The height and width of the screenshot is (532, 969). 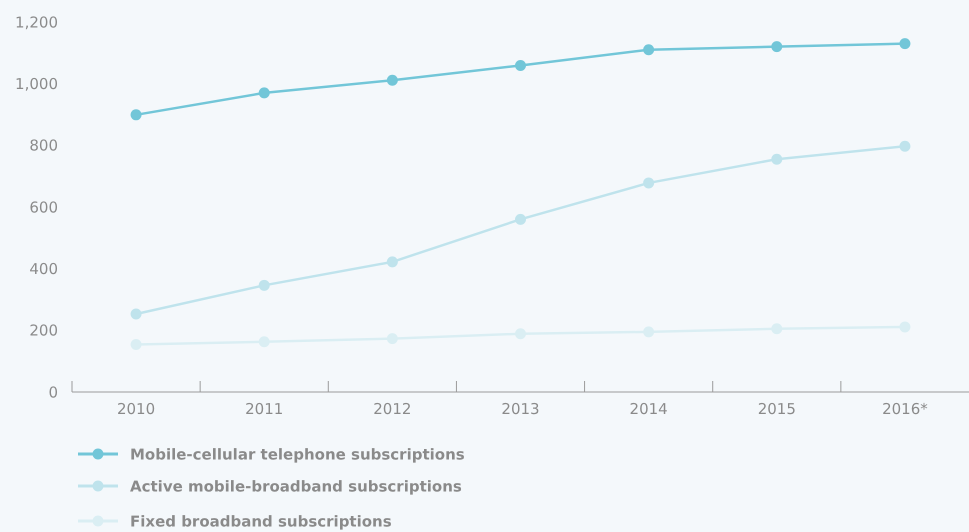 I want to click on y-tick-label: 600, so click(x=43, y=207).